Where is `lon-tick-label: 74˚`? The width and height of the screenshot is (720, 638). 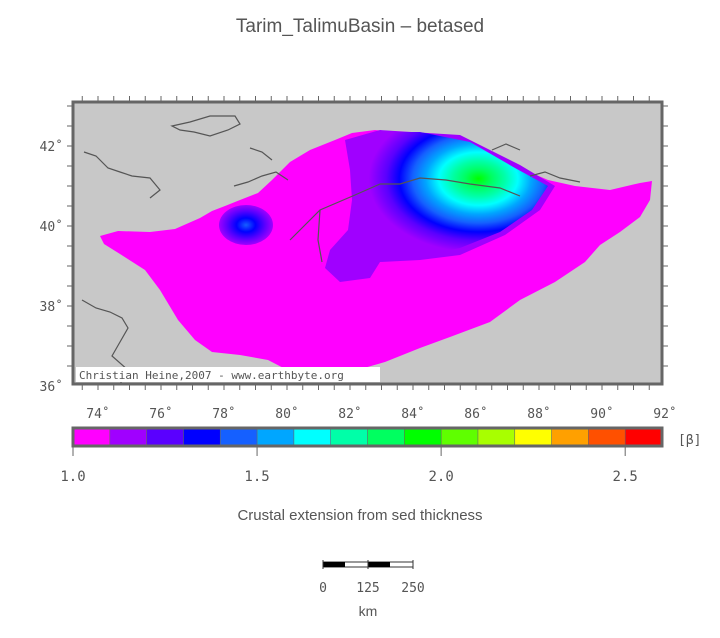 lon-tick-label: 74˚ is located at coordinates (97, 414).